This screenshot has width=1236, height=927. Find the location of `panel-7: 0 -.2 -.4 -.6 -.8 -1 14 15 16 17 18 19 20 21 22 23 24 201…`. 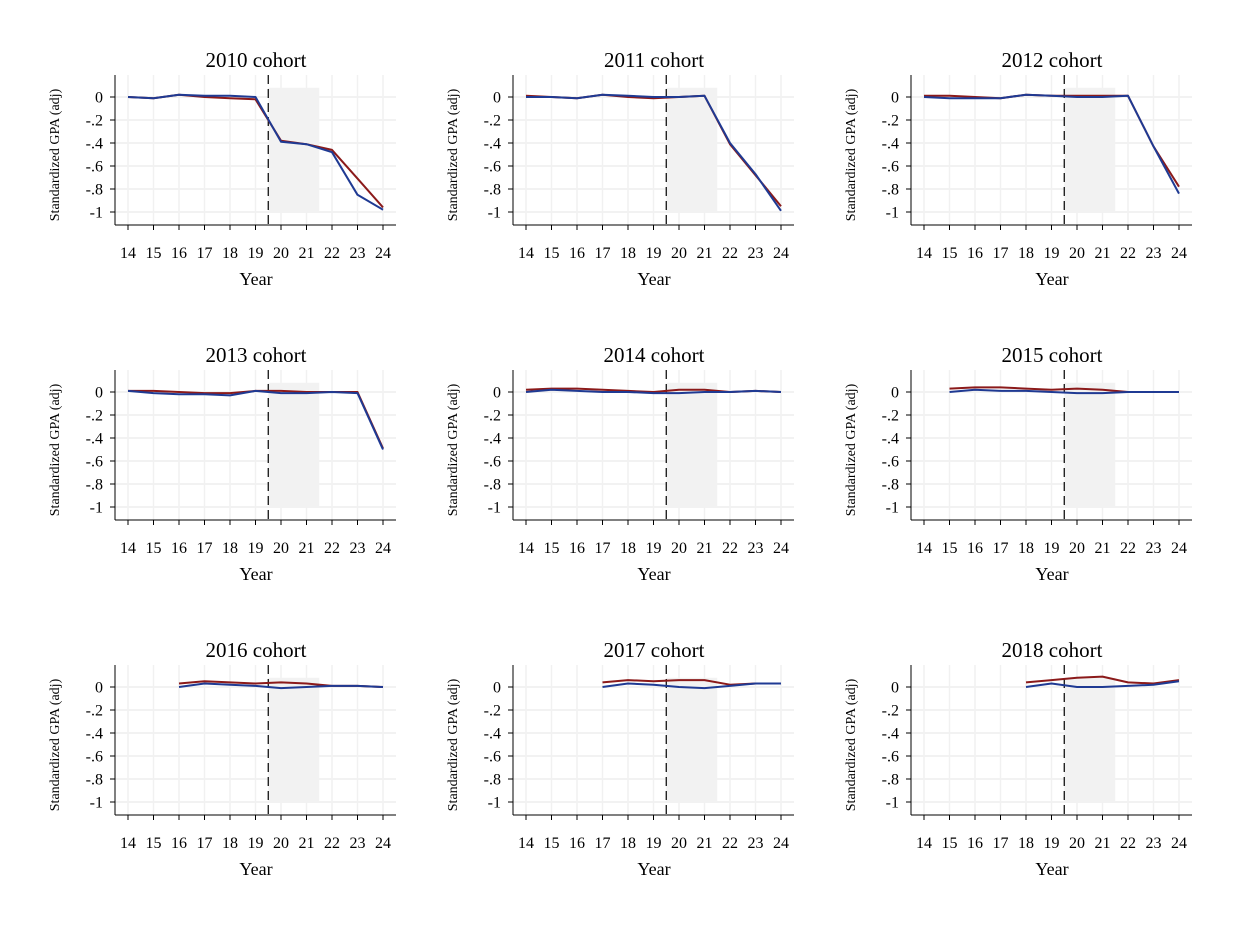

panel-7: 0 -.2 -.4 -.6 -.8 -1 14 15 16 17 18 19 20 21 22 23 24 201… is located at coordinates (222, 758).